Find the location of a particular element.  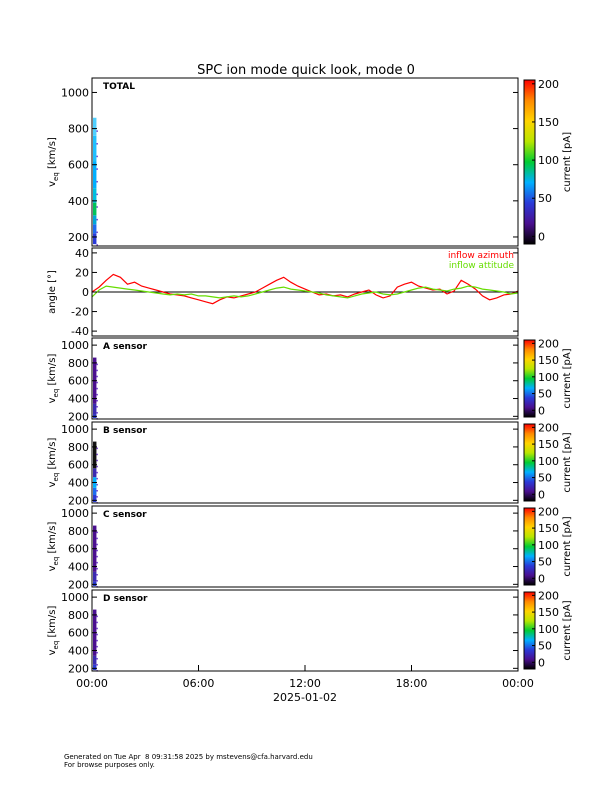

y-tick-label: -20 is located at coordinates (80, 312).